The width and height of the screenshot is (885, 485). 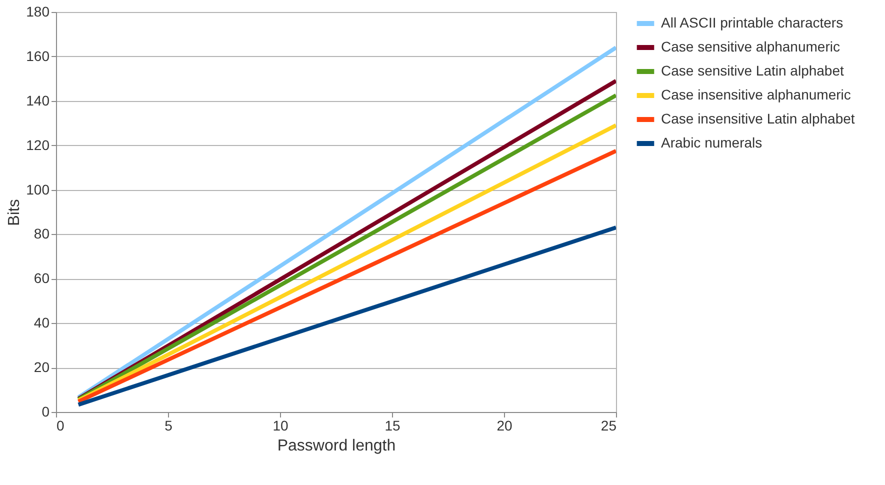 What do you see at coordinates (608, 426) in the screenshot?
I see `x-tick-label: 25` at bounding box center [608, 426].